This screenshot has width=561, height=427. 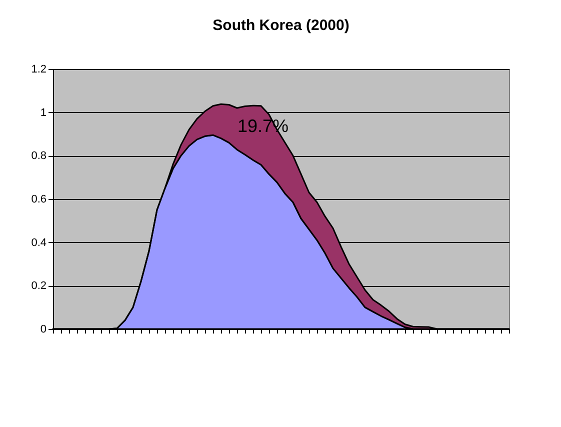 I want to click on y-tick-label: 0.2, so click(x=38, y=286).